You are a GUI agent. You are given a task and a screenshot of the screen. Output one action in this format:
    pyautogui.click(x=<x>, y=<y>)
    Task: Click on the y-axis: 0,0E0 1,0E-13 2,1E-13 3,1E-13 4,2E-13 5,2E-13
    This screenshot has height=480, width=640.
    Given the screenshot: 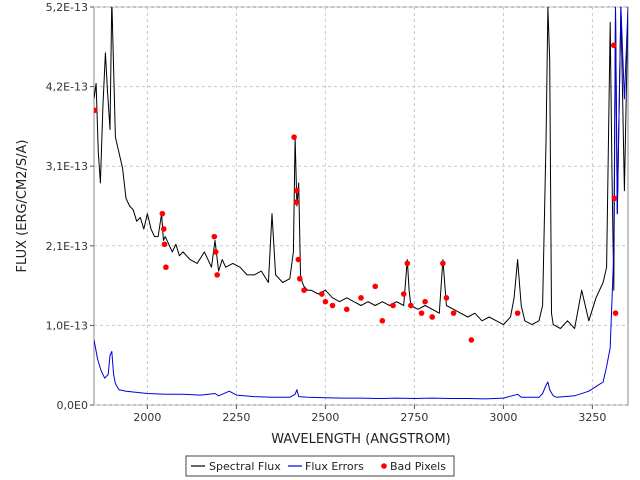 What is the action you would take?
    pyautogui.click(x=70, y=206)
    